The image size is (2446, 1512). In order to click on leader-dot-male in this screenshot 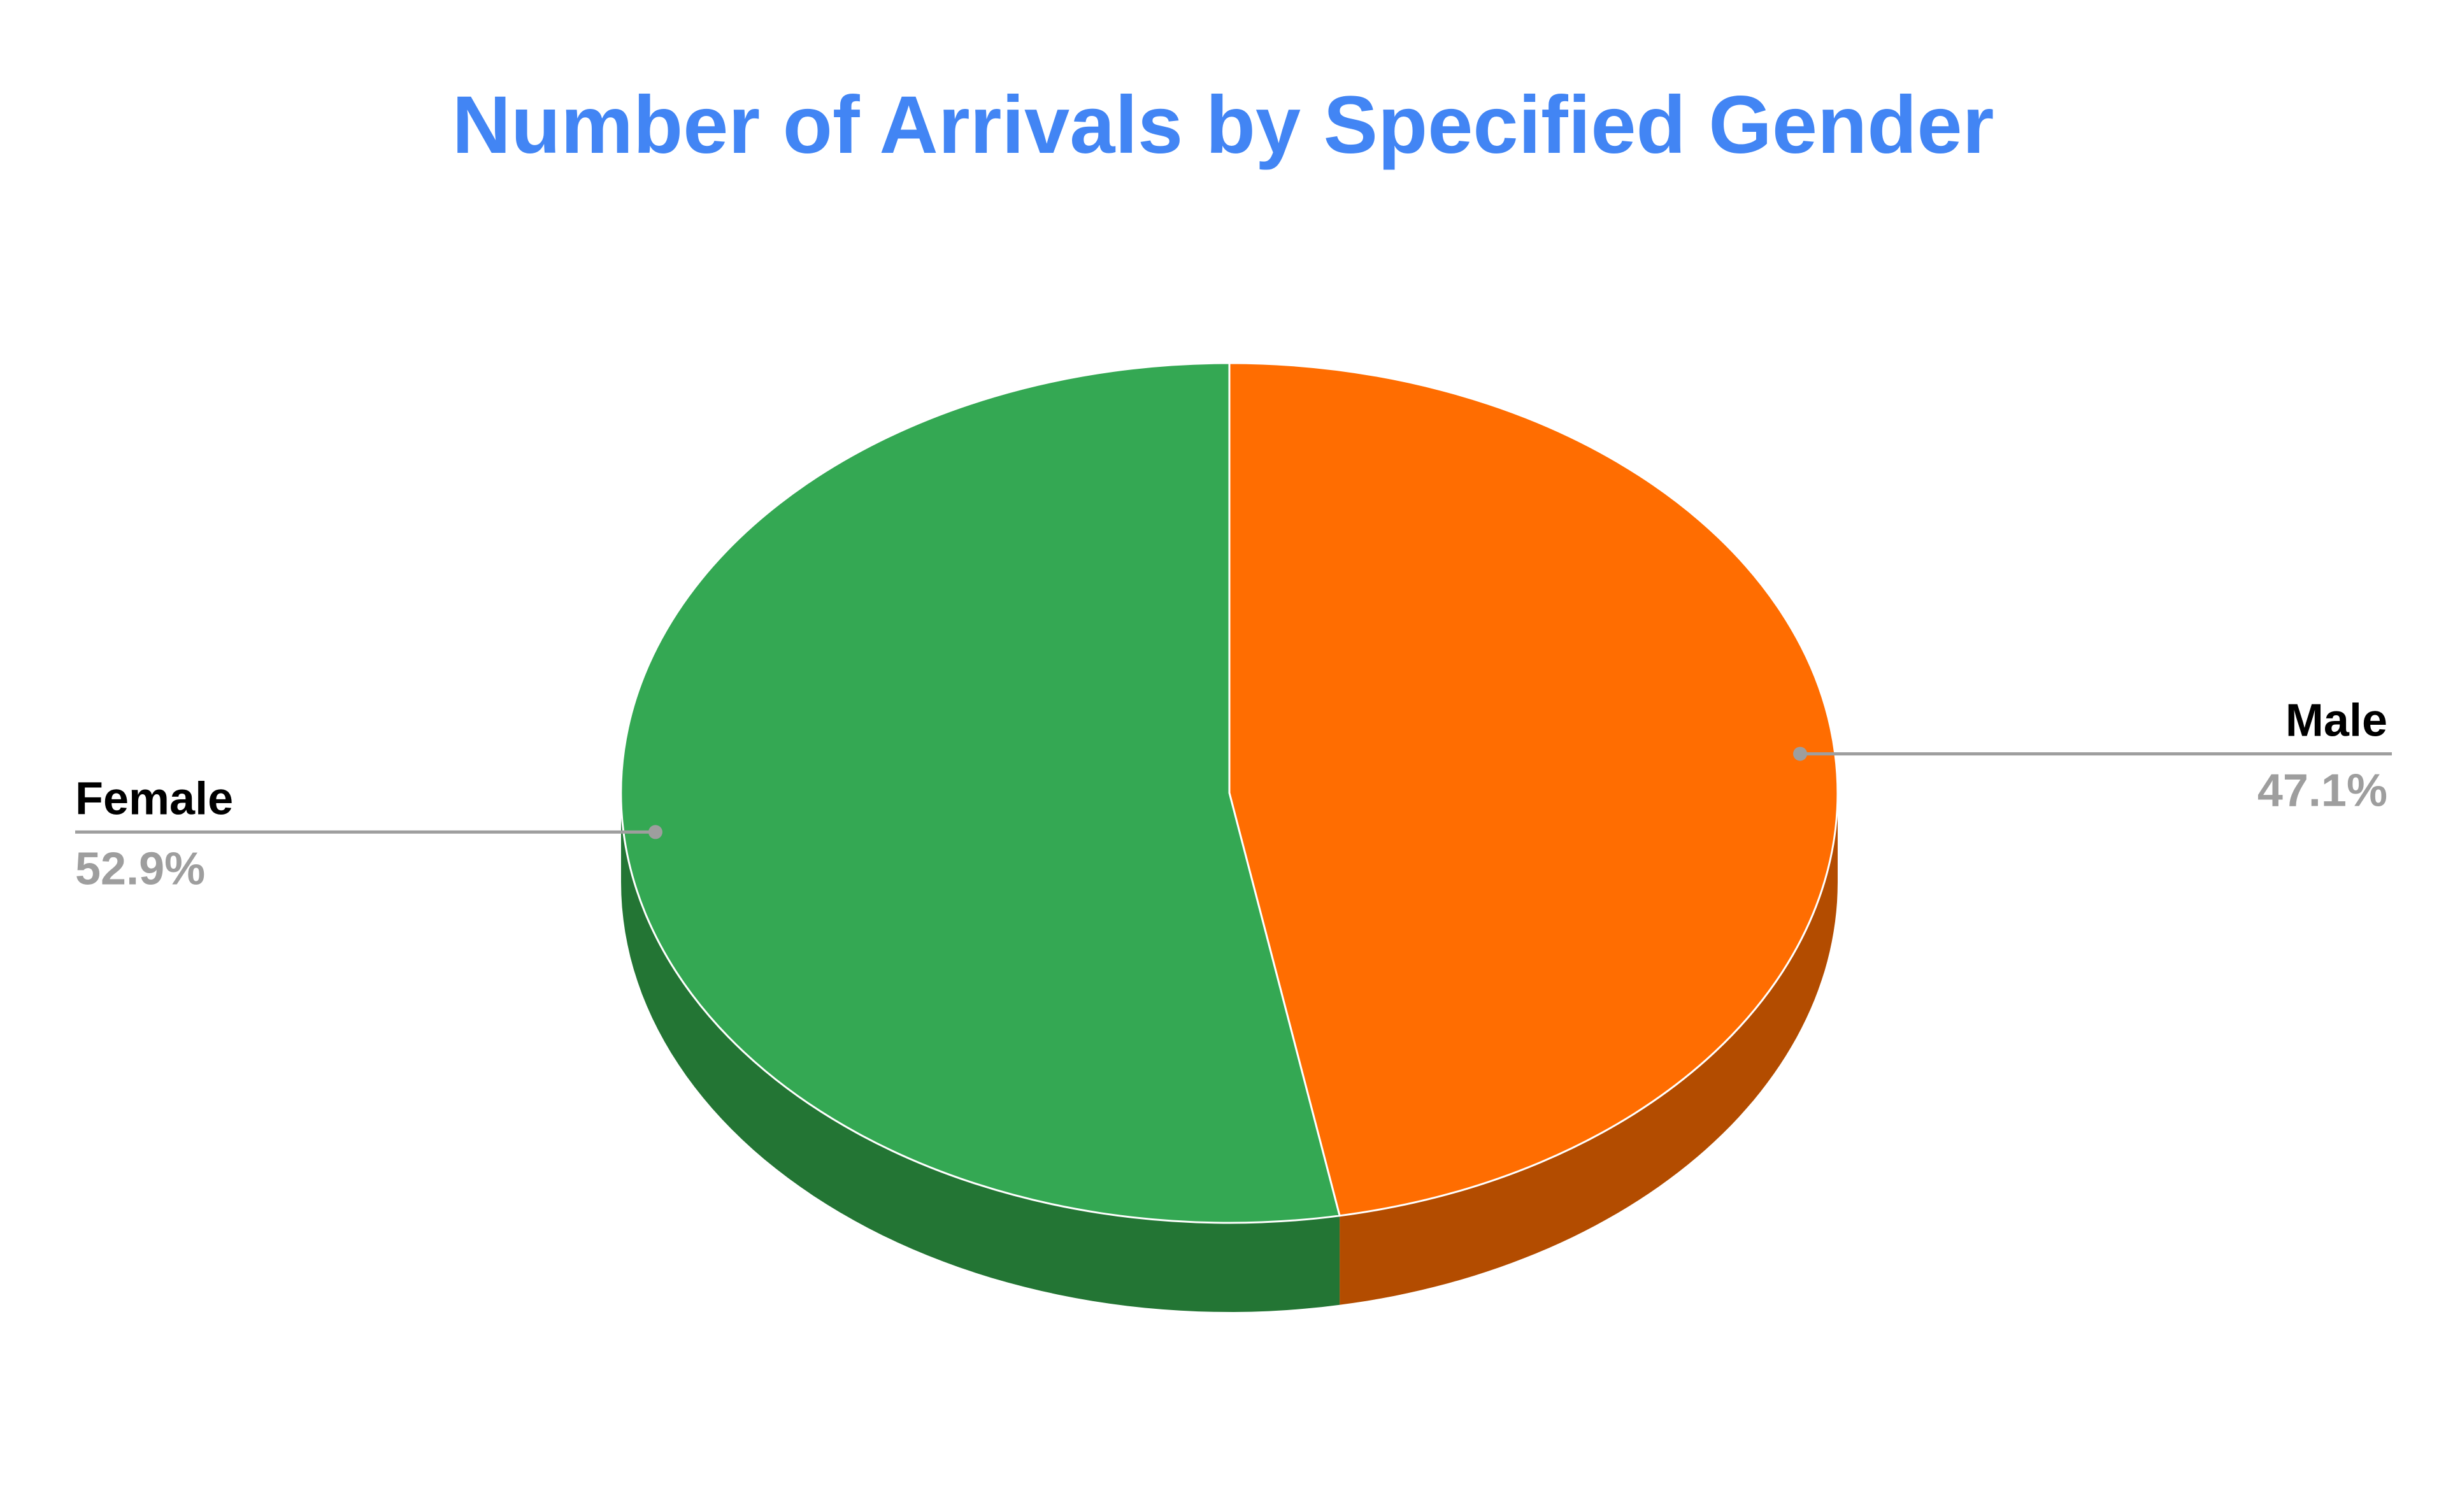, I will do `click(1801, 753)`.